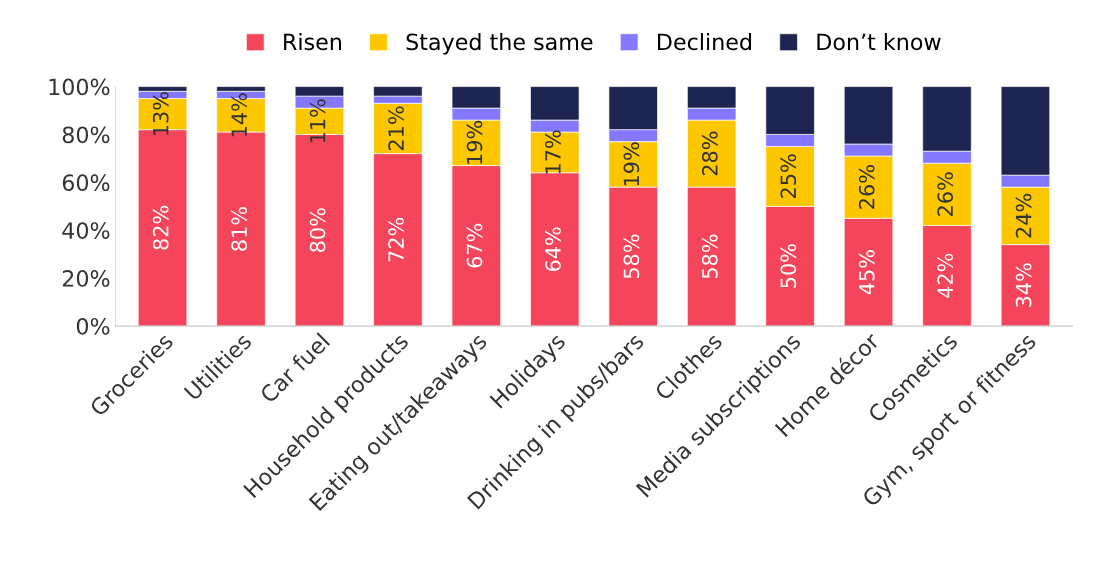  What do you see at coordinates (1023, 215) in the screenshot?
I see `data-label: 24%` at bounding box center [1023, 215].